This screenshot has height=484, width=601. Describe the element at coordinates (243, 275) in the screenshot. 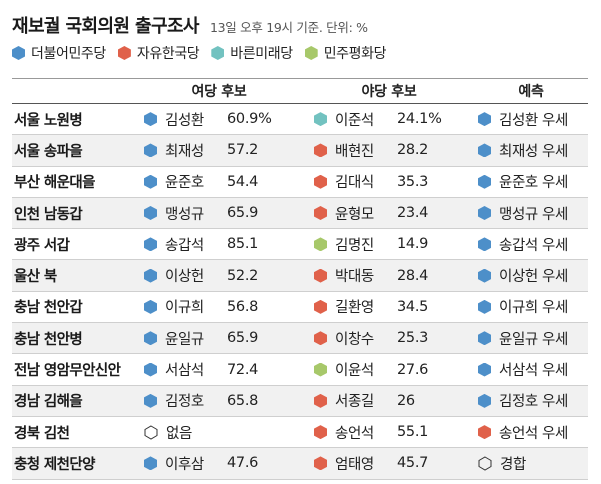

I see `vote-percentage: 52.2` at that location.